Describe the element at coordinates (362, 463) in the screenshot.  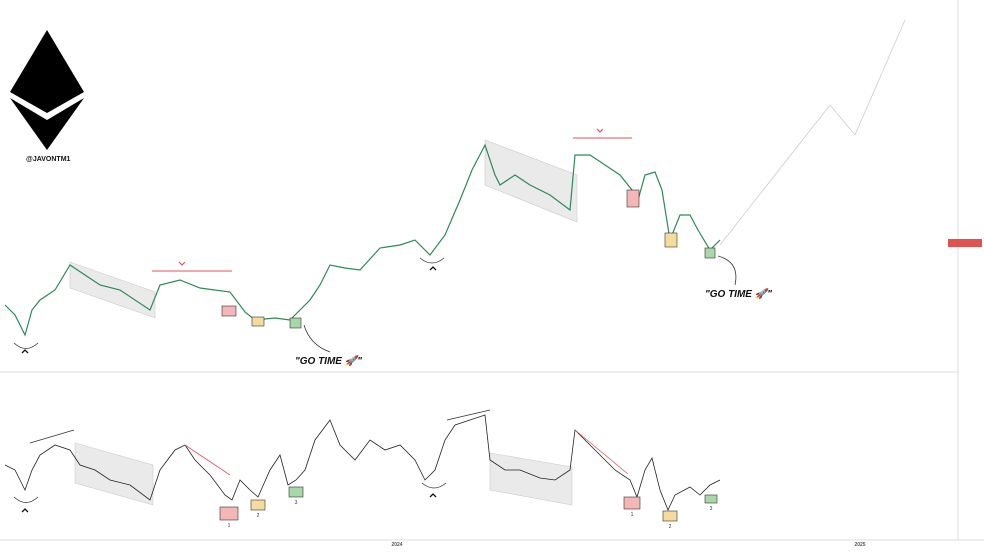
I see `oscillator-line` at that location.